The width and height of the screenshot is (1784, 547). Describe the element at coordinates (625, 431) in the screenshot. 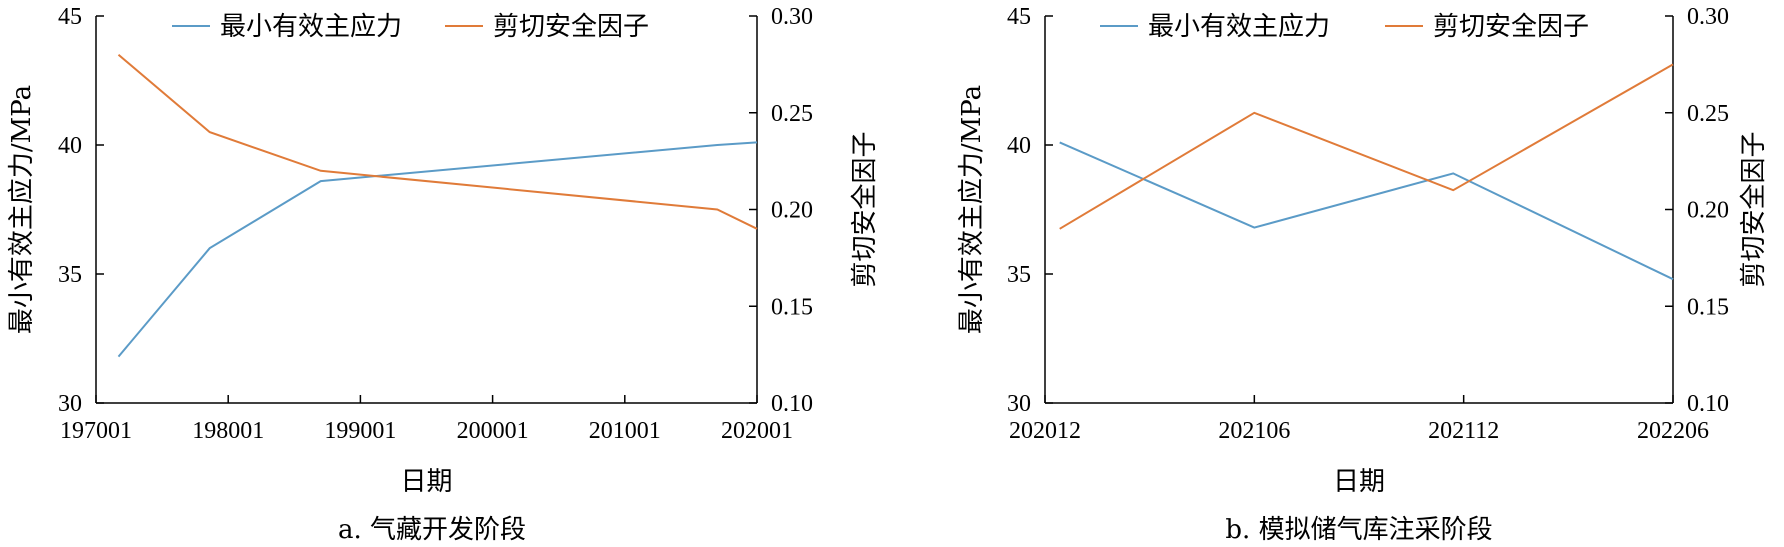

I see `x-tick-label: 201001` at that location.